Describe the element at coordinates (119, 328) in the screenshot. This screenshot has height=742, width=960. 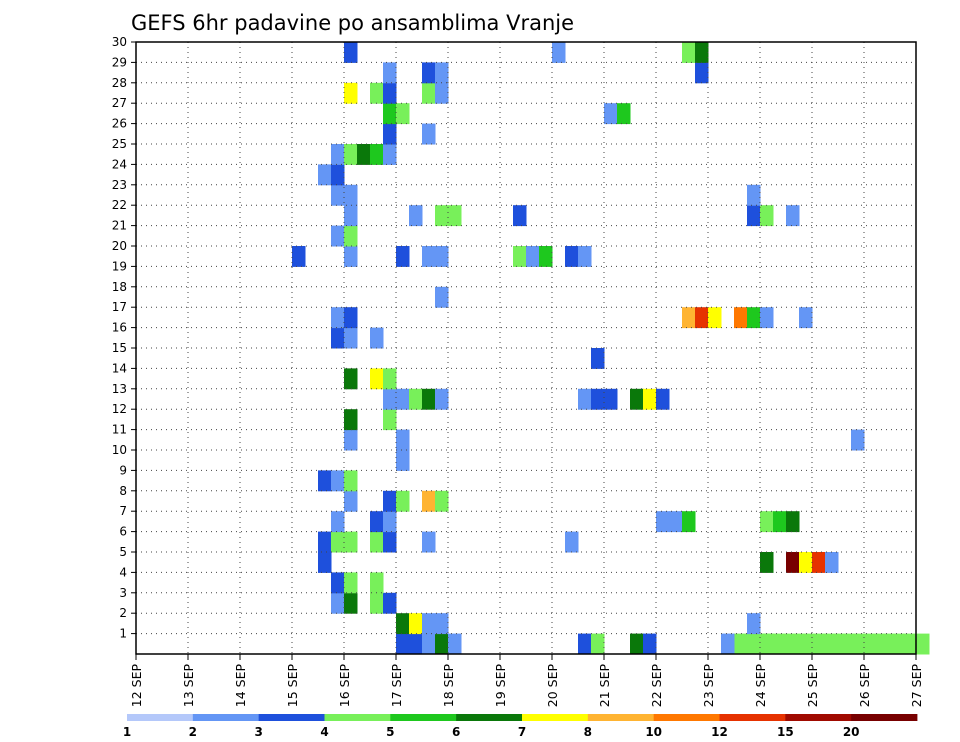
I see `y-tick-label: 16` at that location.